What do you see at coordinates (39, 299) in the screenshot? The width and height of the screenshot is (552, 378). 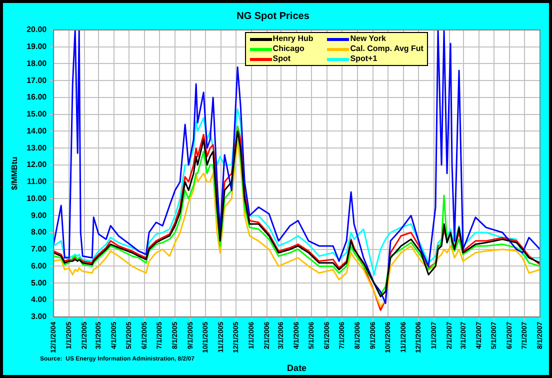 I see `y-tick-label: 4.00` at bounding box center [39, 299].